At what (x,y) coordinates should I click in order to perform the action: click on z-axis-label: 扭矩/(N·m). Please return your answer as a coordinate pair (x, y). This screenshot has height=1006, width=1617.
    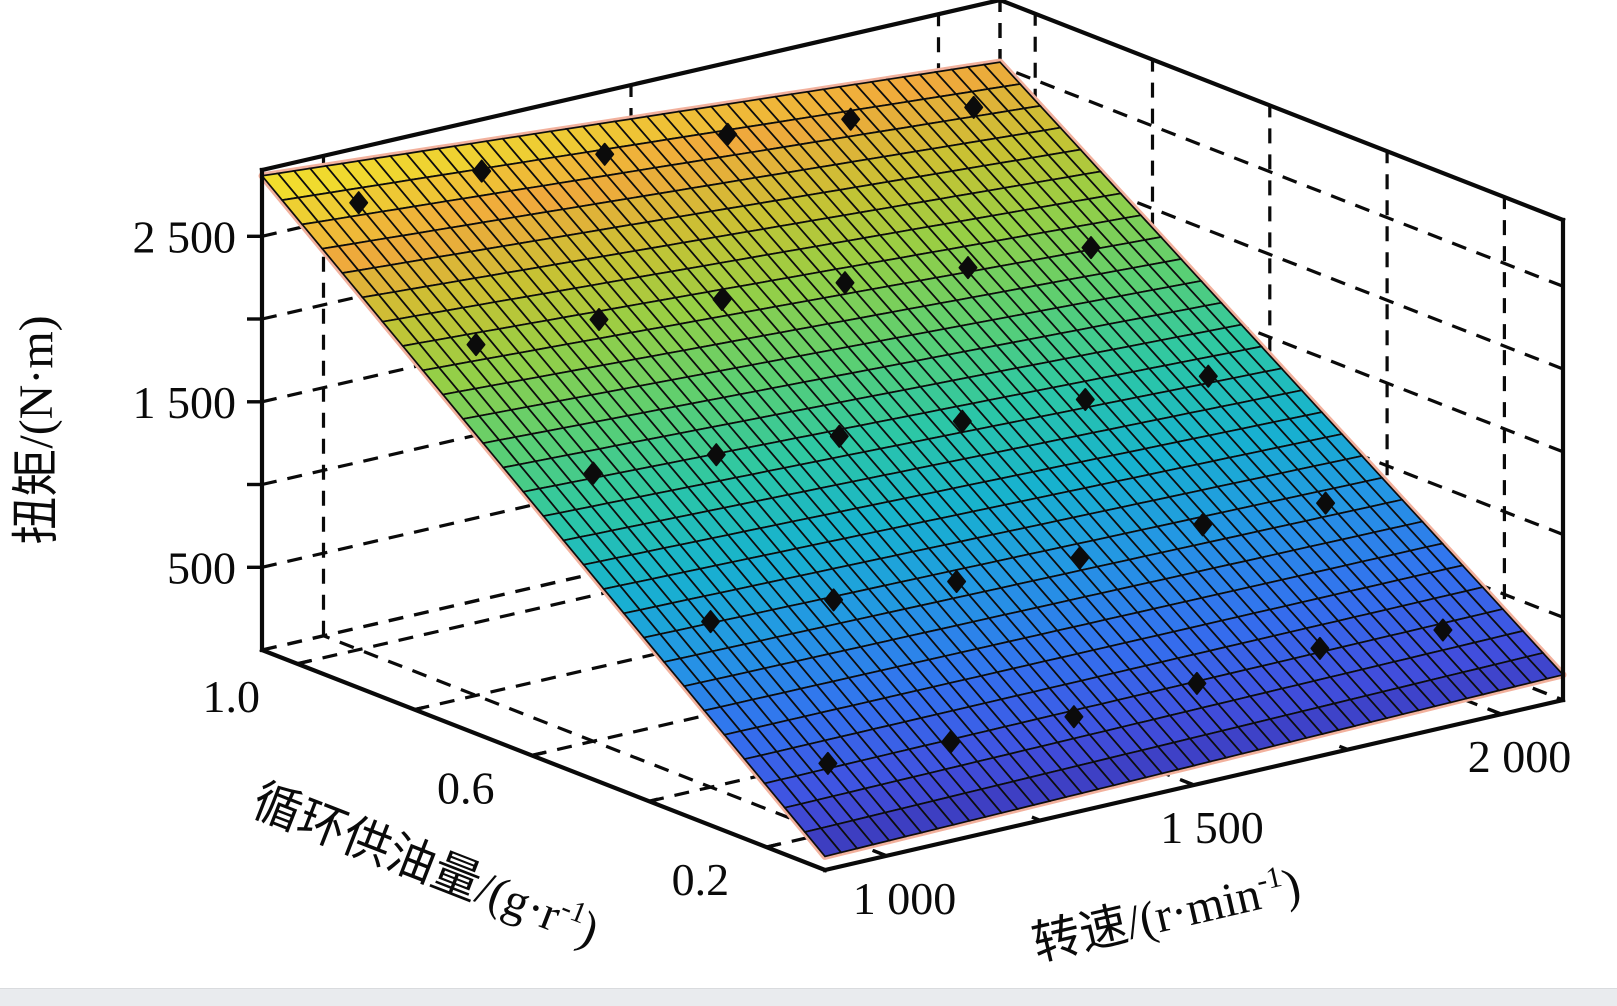
    Looking at the image, I should click on (36, 429).